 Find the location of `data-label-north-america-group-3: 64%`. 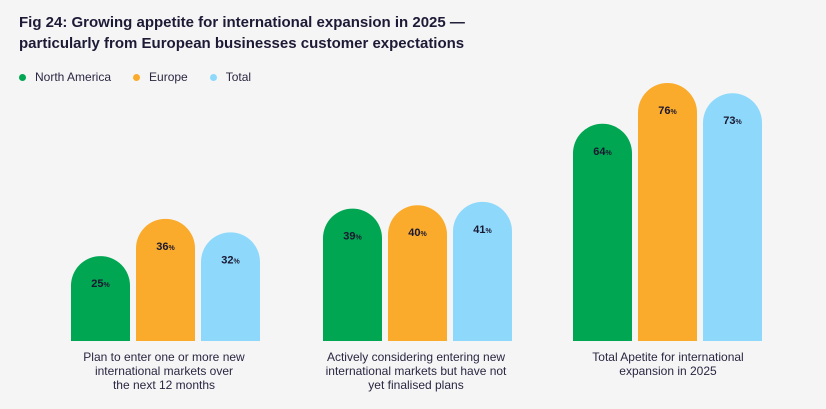

data-label-north-america-group-3: 64% is located at coordinates (602, 152).